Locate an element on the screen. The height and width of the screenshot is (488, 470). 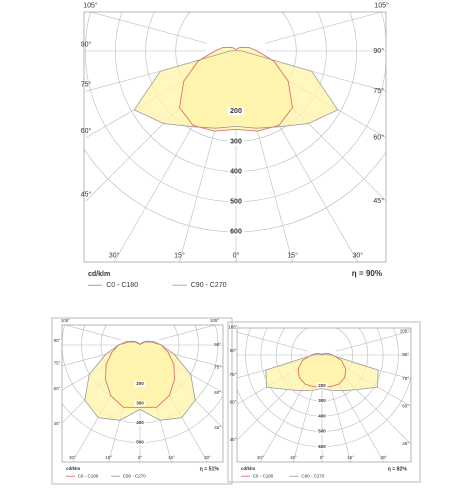
efficiency: η = 90% is located at coordinates (367, 273).